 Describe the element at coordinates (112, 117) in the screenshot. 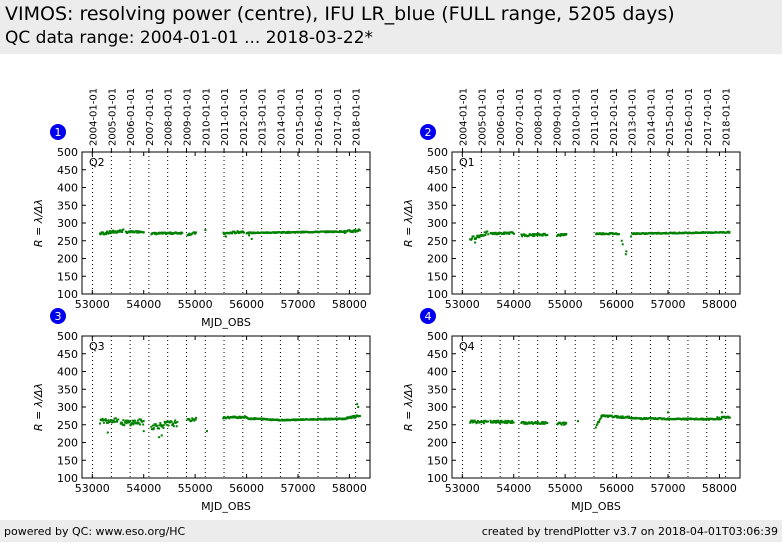

I see `date-tick-label: 2005-01-01` at that location.